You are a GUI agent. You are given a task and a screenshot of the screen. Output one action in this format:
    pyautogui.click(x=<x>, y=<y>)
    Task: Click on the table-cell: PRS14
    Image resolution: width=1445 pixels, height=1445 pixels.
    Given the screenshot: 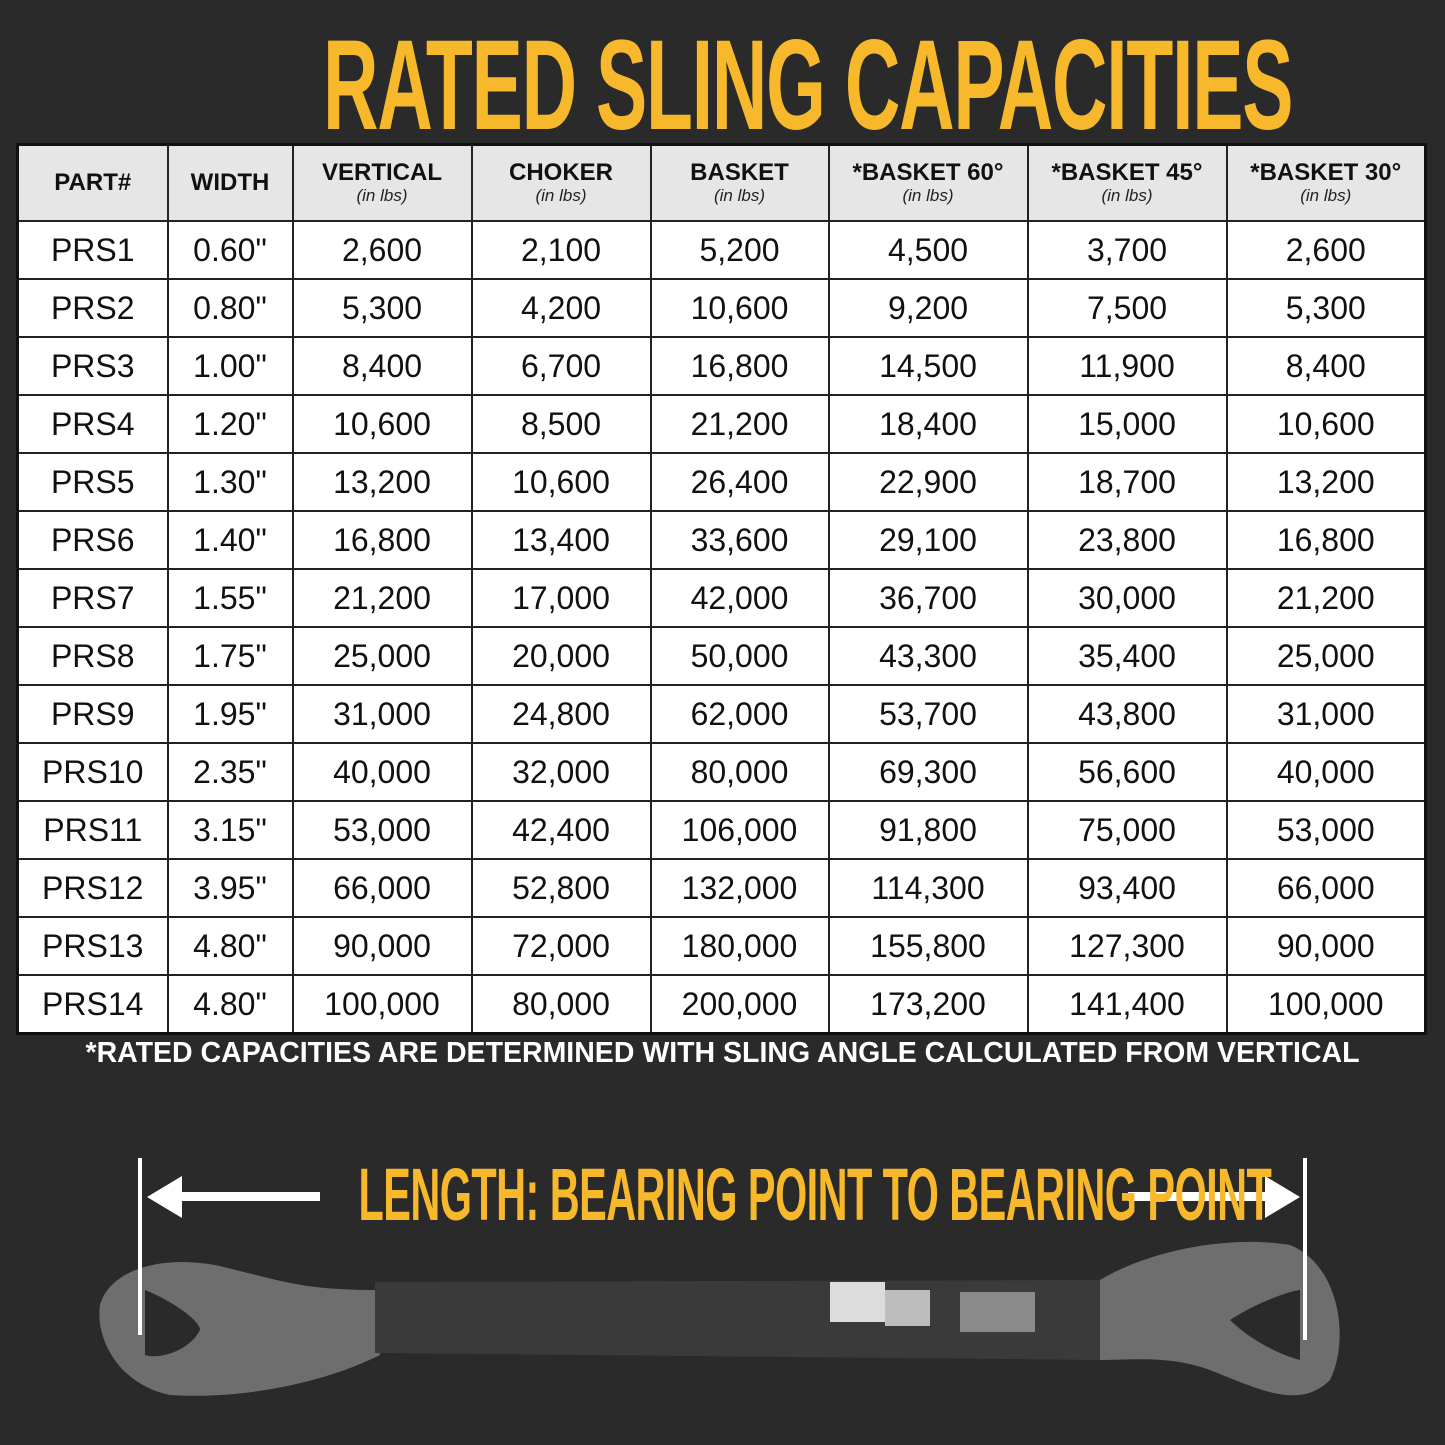 What is the action you would take?
    pyautogui.click(x=92, y=1004)
    